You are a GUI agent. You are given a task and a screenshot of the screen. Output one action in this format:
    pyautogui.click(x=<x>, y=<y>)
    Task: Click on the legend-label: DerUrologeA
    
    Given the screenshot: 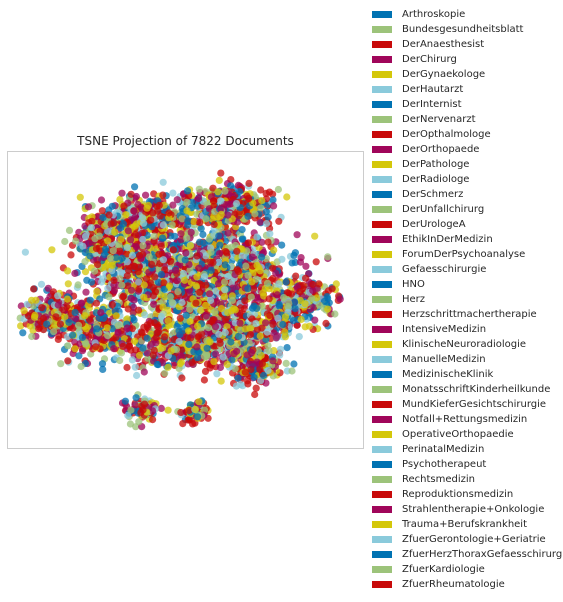 What is the action you would take?
    pyautogui.click(x=434, y=224)
    